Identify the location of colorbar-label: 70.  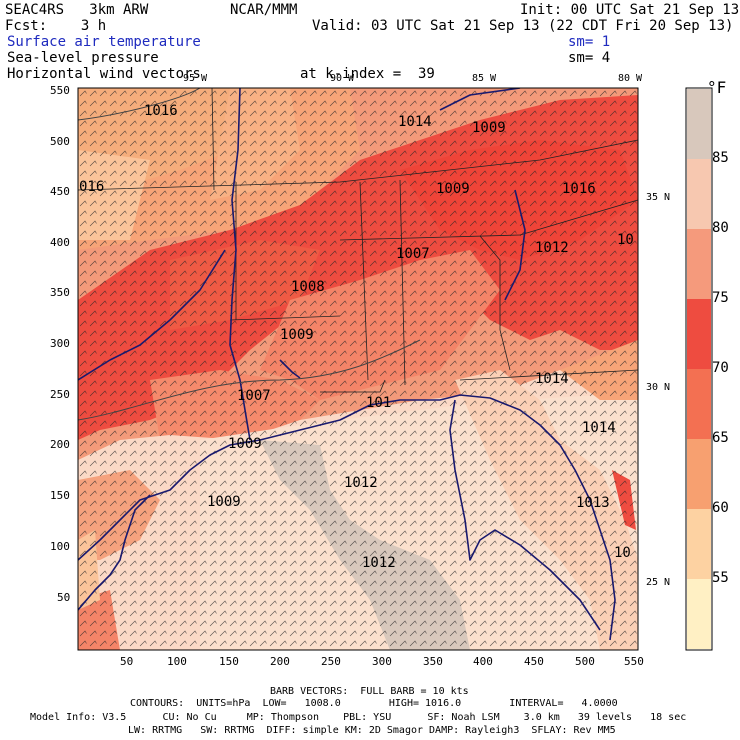
(720, 368).